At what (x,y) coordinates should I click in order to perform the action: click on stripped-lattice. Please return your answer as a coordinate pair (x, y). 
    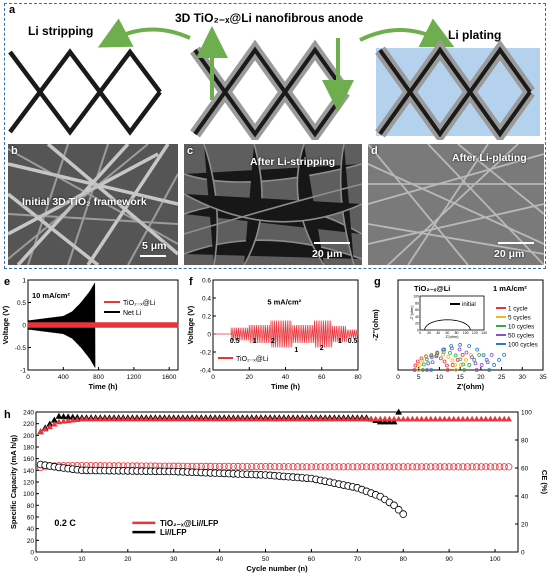
    Looking at the image, I should click on (85, 92).